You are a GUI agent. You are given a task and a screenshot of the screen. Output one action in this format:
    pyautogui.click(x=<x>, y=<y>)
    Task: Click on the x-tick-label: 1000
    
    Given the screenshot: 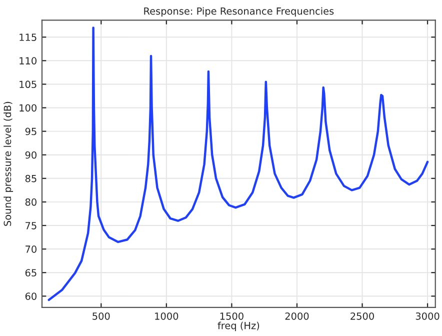 What is the action you would take?
    pyautogui.click(x=166, y=316)
    